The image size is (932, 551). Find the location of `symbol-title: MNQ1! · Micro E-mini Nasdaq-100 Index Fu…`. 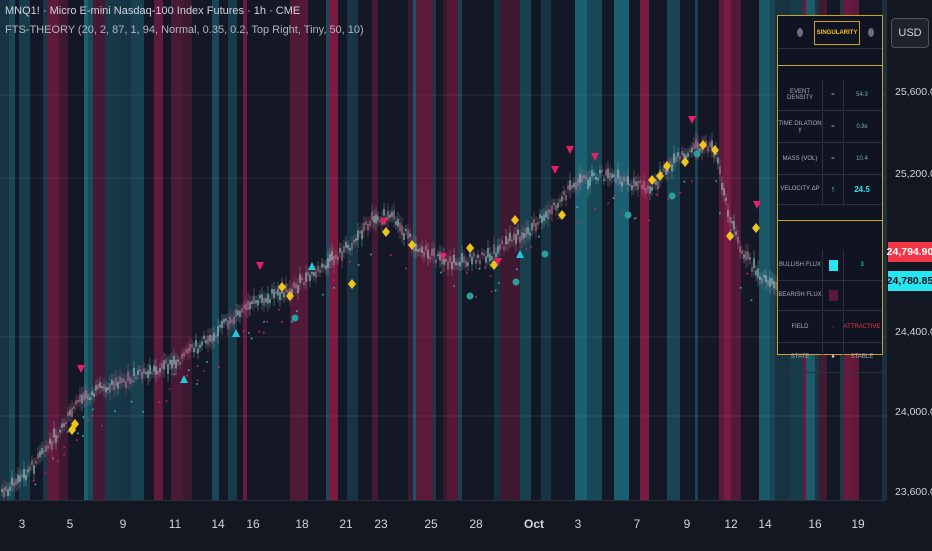

symbol-title: MNQ1! · Micro E-mini Nasdaq-100 Index Fu… is located at coordinates (152, 11).